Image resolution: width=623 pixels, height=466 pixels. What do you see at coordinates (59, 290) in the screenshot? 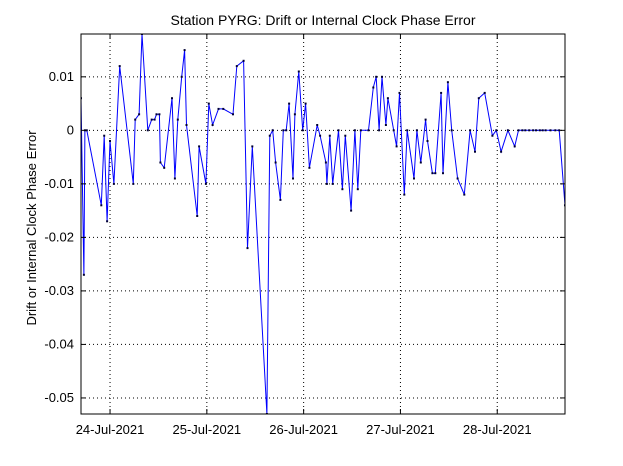
I see `y-tick-label: -0.03` at bounding box center [59, 290].